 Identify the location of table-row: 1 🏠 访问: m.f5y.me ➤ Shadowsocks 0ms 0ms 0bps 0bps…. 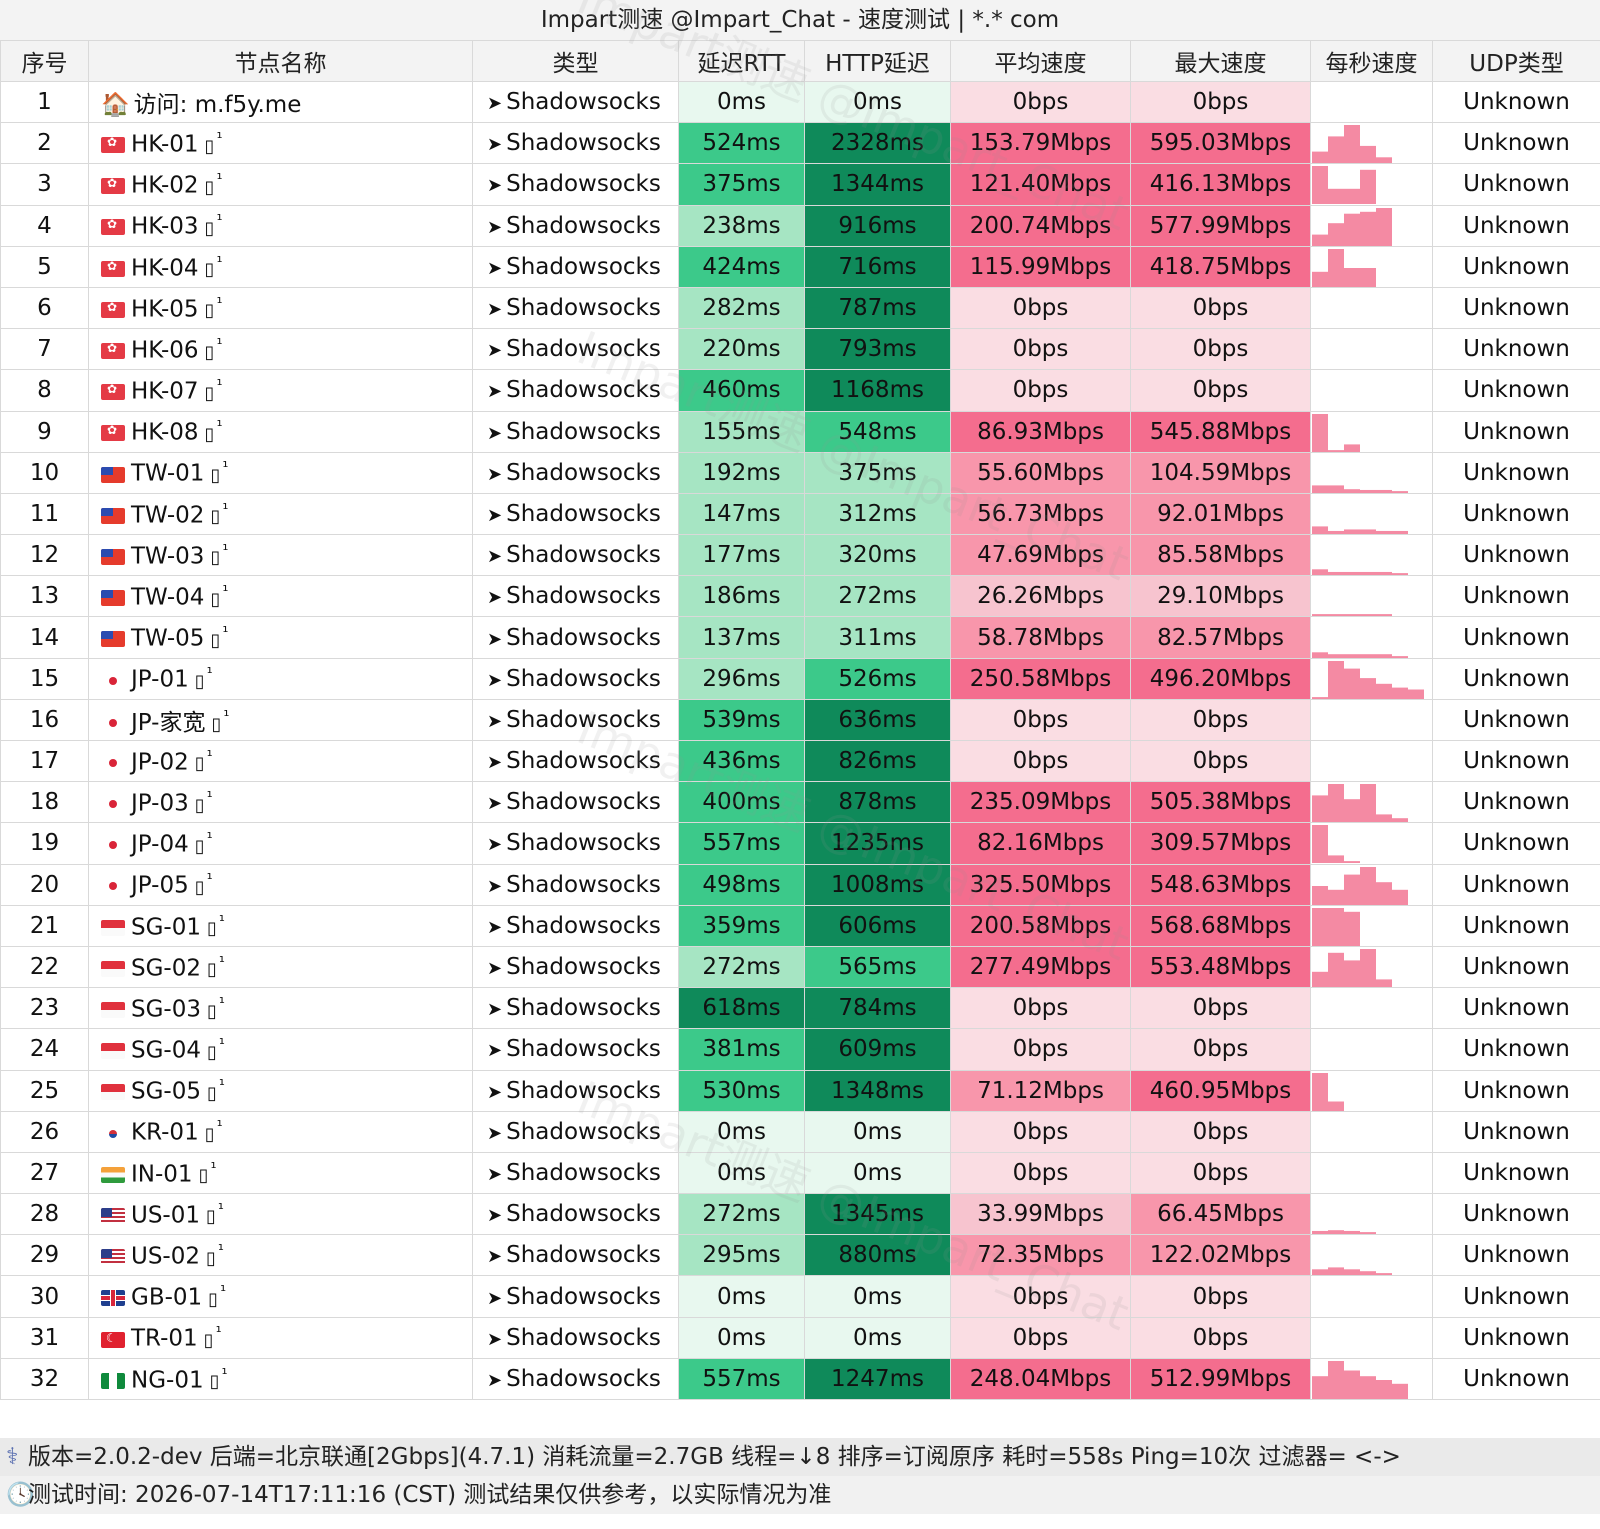
(800, 102).